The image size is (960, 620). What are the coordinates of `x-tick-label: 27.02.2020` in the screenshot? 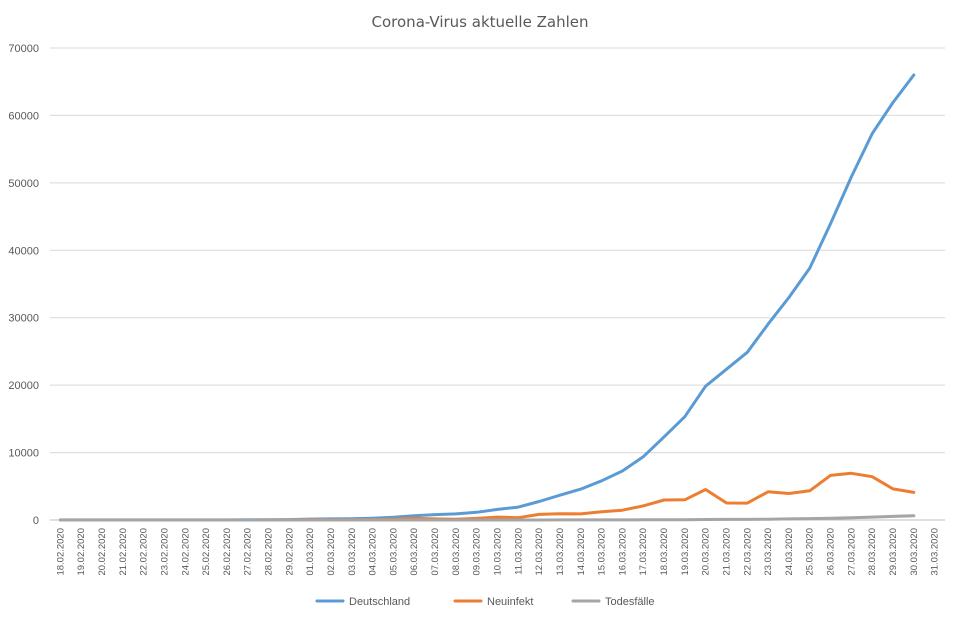 It's located at (248, 552).